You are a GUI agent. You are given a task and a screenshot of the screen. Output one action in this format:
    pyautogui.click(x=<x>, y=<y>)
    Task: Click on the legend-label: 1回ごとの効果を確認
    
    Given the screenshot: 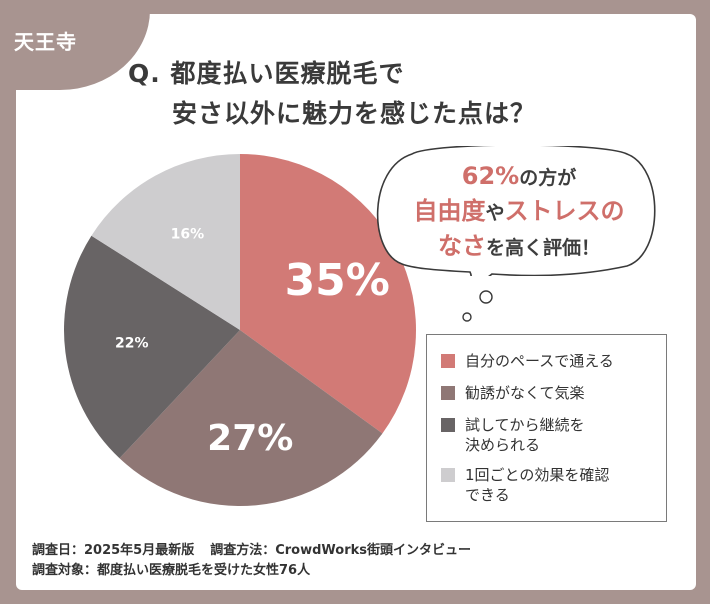 What is the action you would take?
    pyautogui.click(x=537, y=475)
    